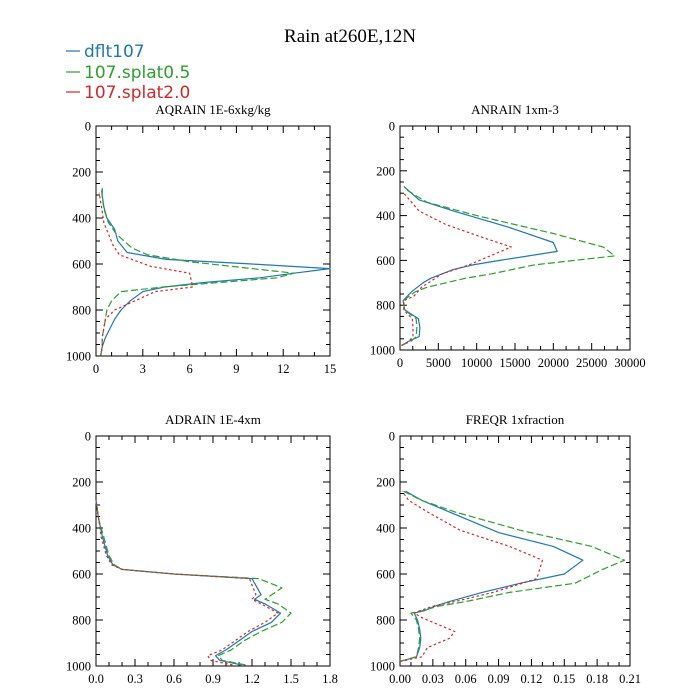 Image resolution: width=700 pixels, height=700 pixels. What do you see at coordinates (350, 36) in the screenshot?
I see `figure-title: Rain at260E,12N` at bounding box center [350, 36].